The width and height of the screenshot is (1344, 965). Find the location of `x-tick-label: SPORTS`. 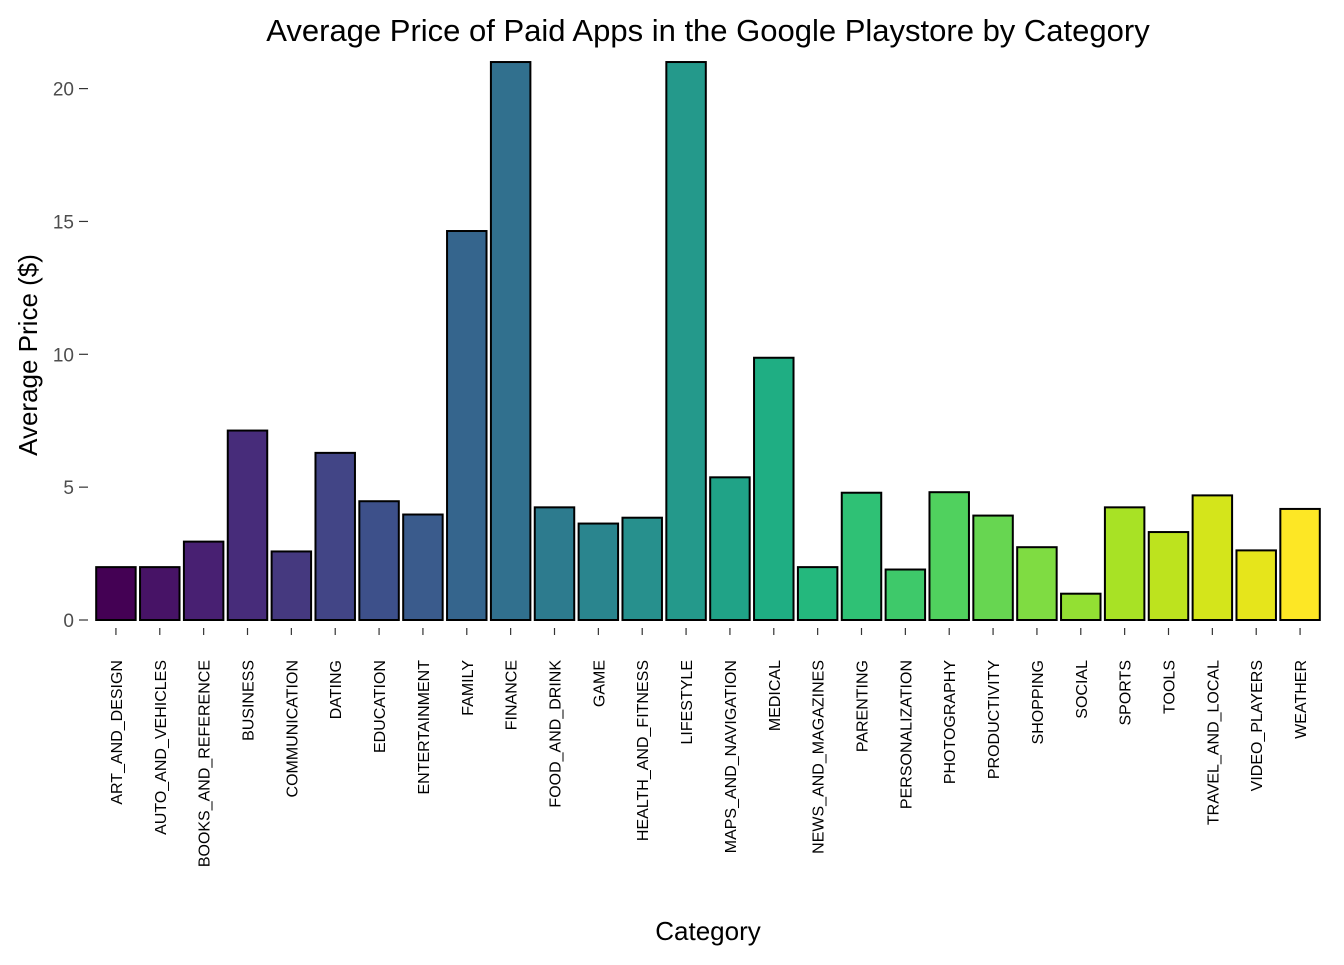

x-tick-label: SPORTS is located at coordinates (1126, 693).